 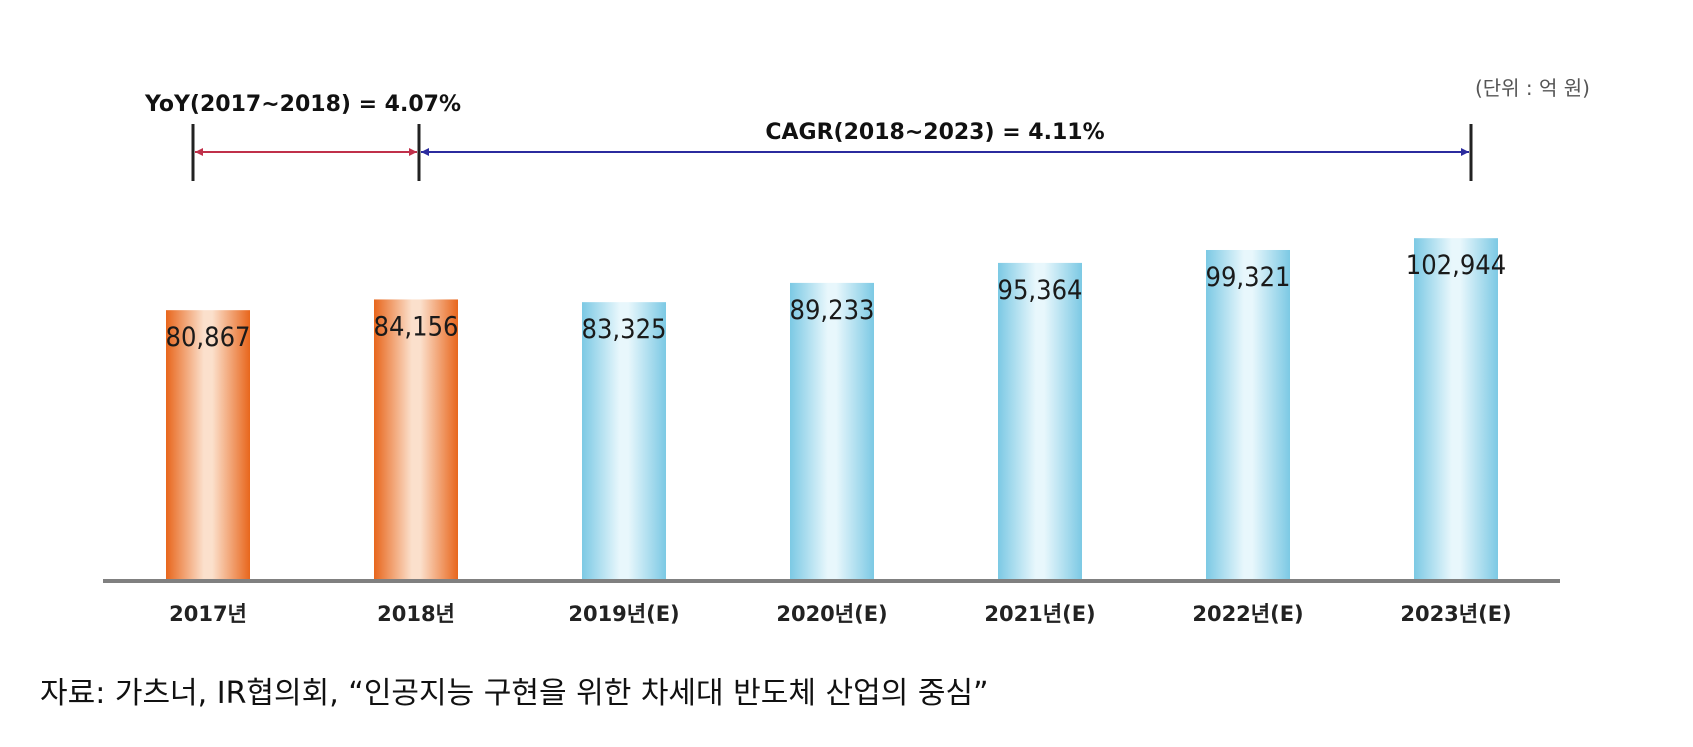 What do you see at coordinates (624, 329) in the screenshot?
I see `value-label-2: 83,325` at bounding box center [624, 329].